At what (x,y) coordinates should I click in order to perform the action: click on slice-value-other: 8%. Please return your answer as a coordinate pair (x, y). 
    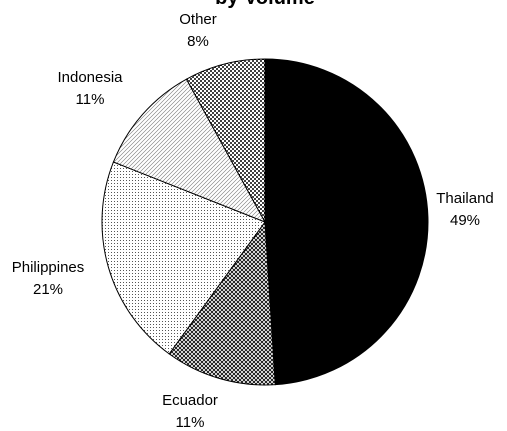
    Looking at the image, I should click on (198, 41).